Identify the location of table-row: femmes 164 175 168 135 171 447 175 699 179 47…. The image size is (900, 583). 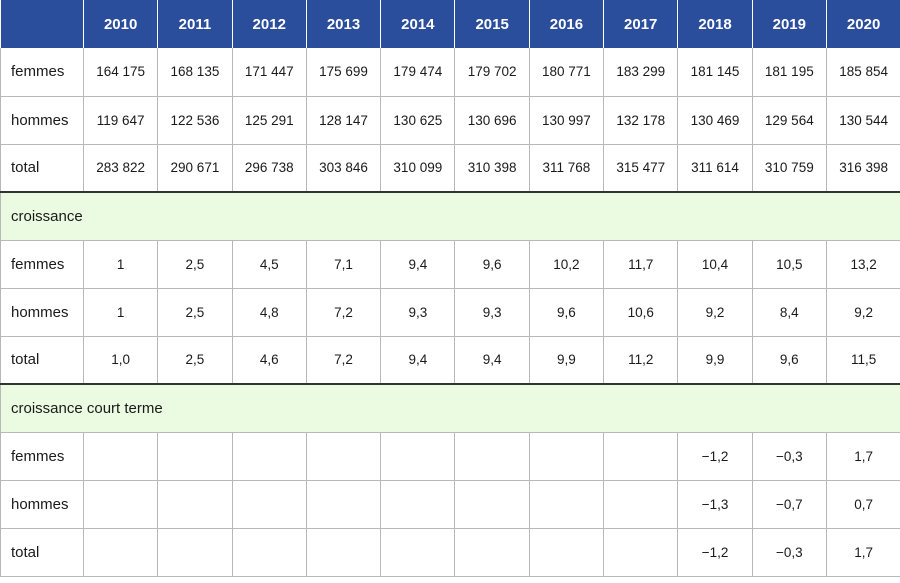
(450, 72).